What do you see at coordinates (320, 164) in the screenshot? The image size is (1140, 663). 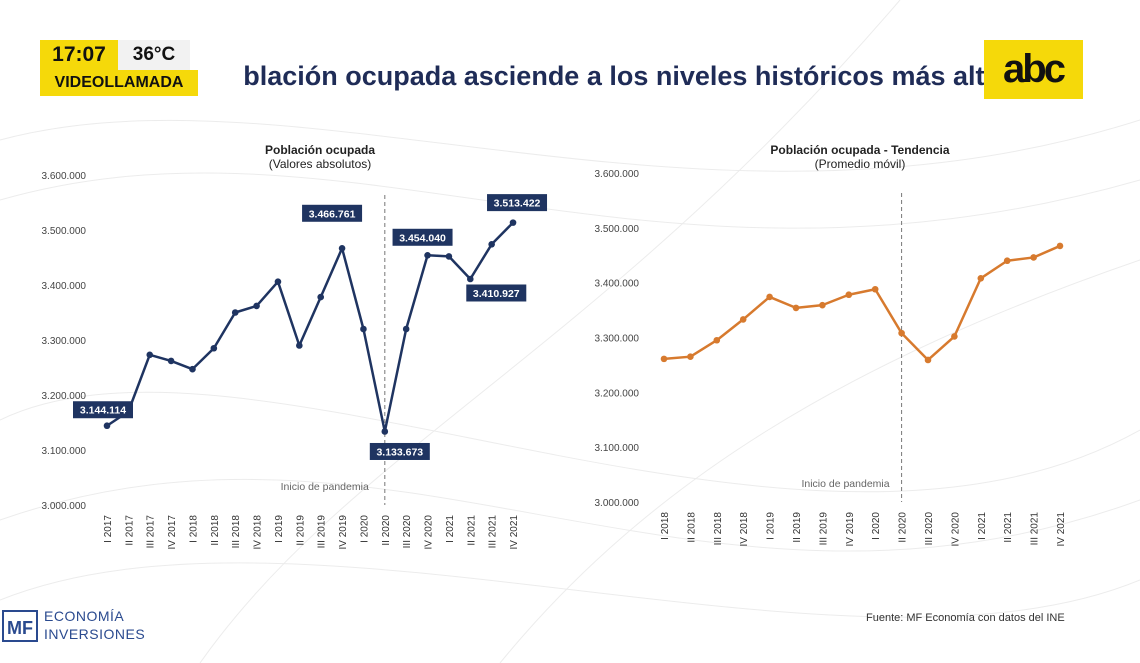 I see `chart1-subtitle: (Valores absolutos)` at bounding box center [320, 164].